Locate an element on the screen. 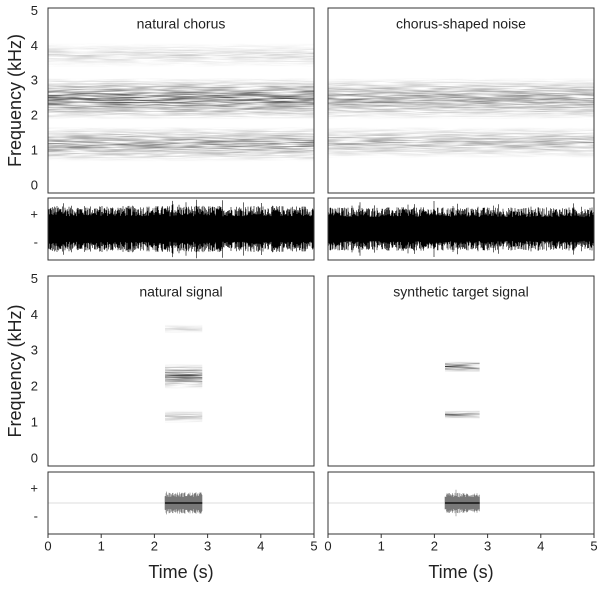 This screenshot has height=593, width=602. panel-title: natural chorus is located at coordinates (181, 24).